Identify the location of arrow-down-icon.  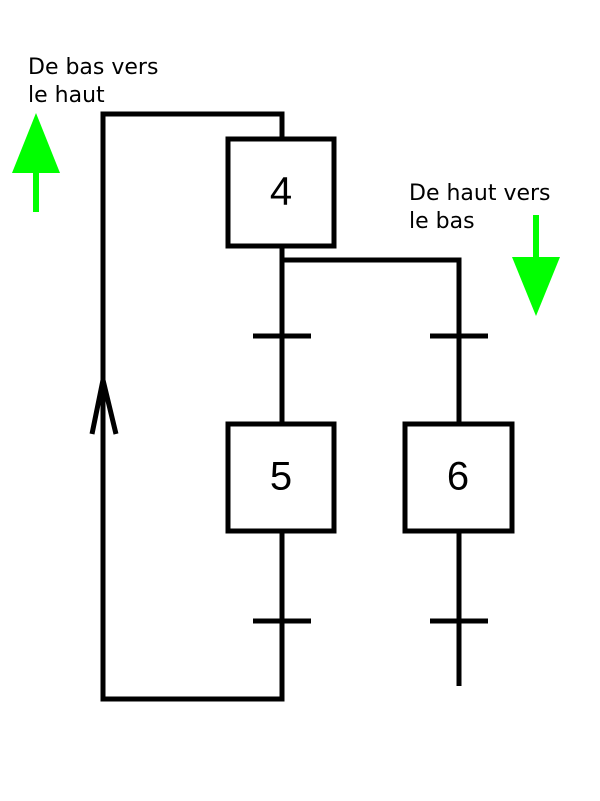
(536, 265).